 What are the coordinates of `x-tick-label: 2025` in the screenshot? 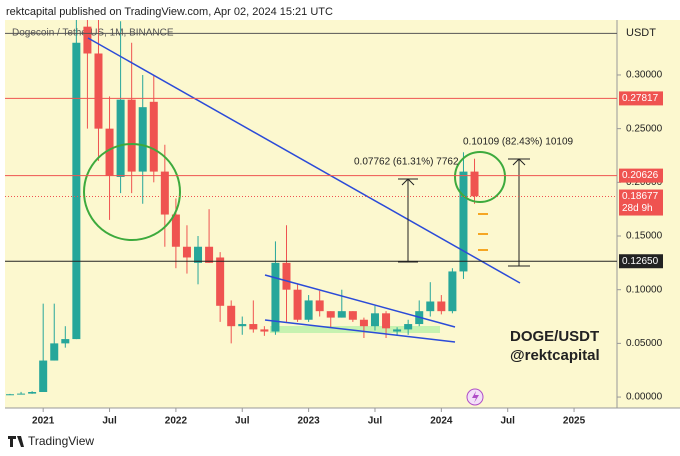 It's located at (574, 421).